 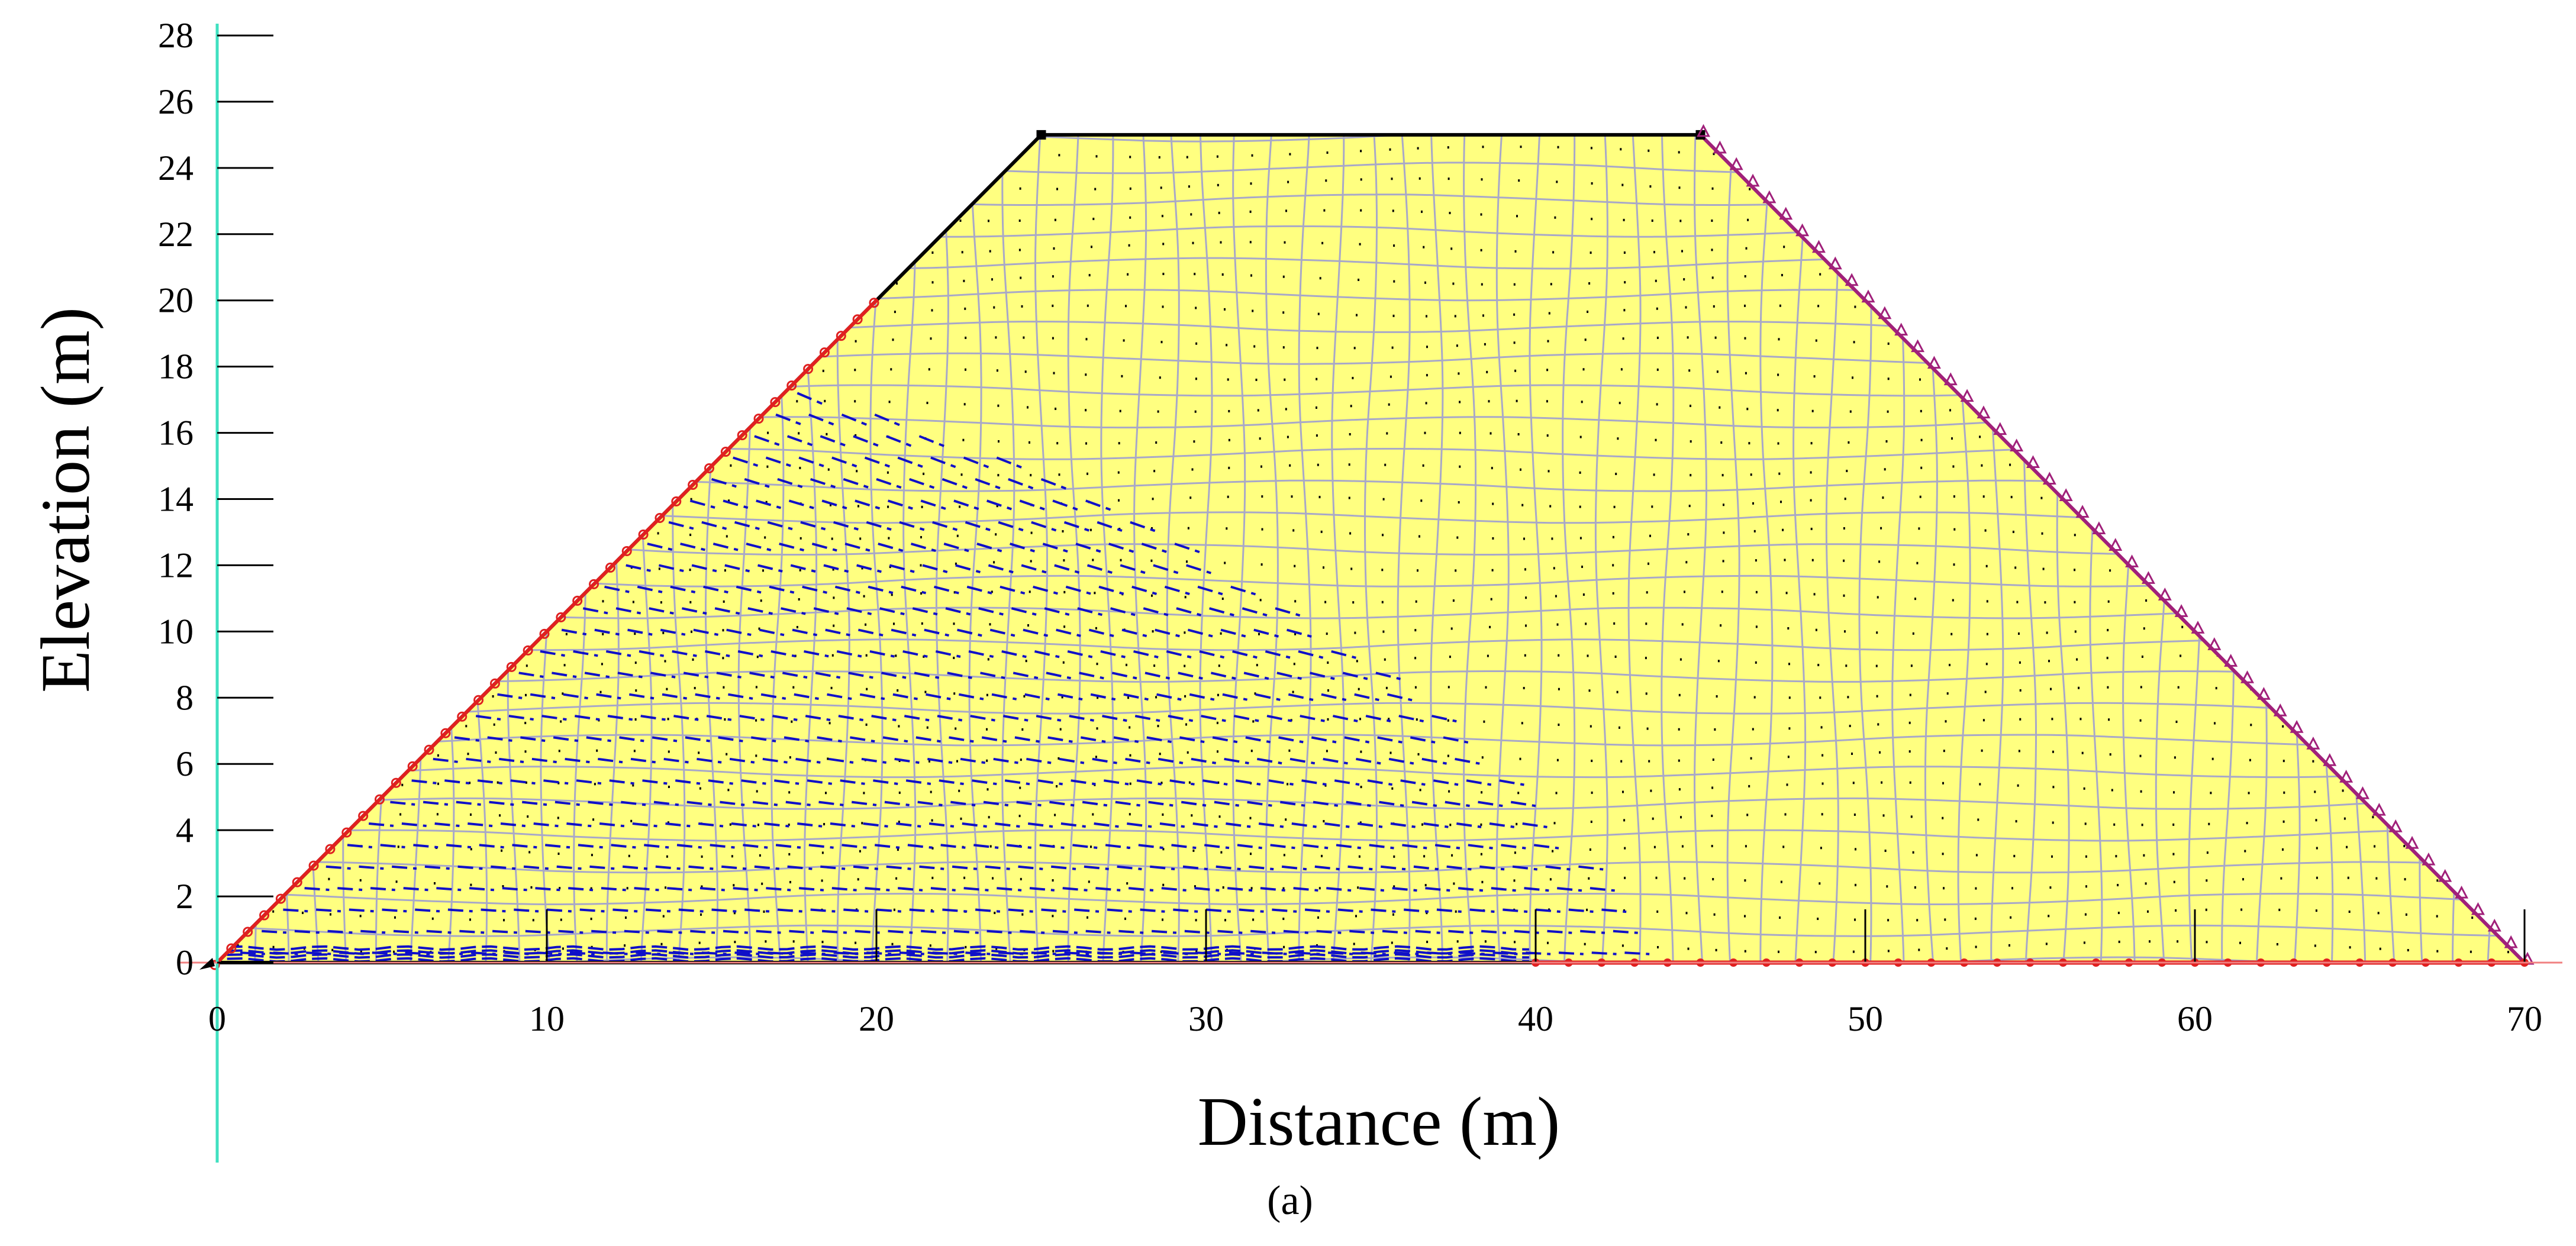 What do you see at coordinates (1290, 1201) in the screenshot?
I see `figure-caption: (a)` at bounding box center [1290, 1201].